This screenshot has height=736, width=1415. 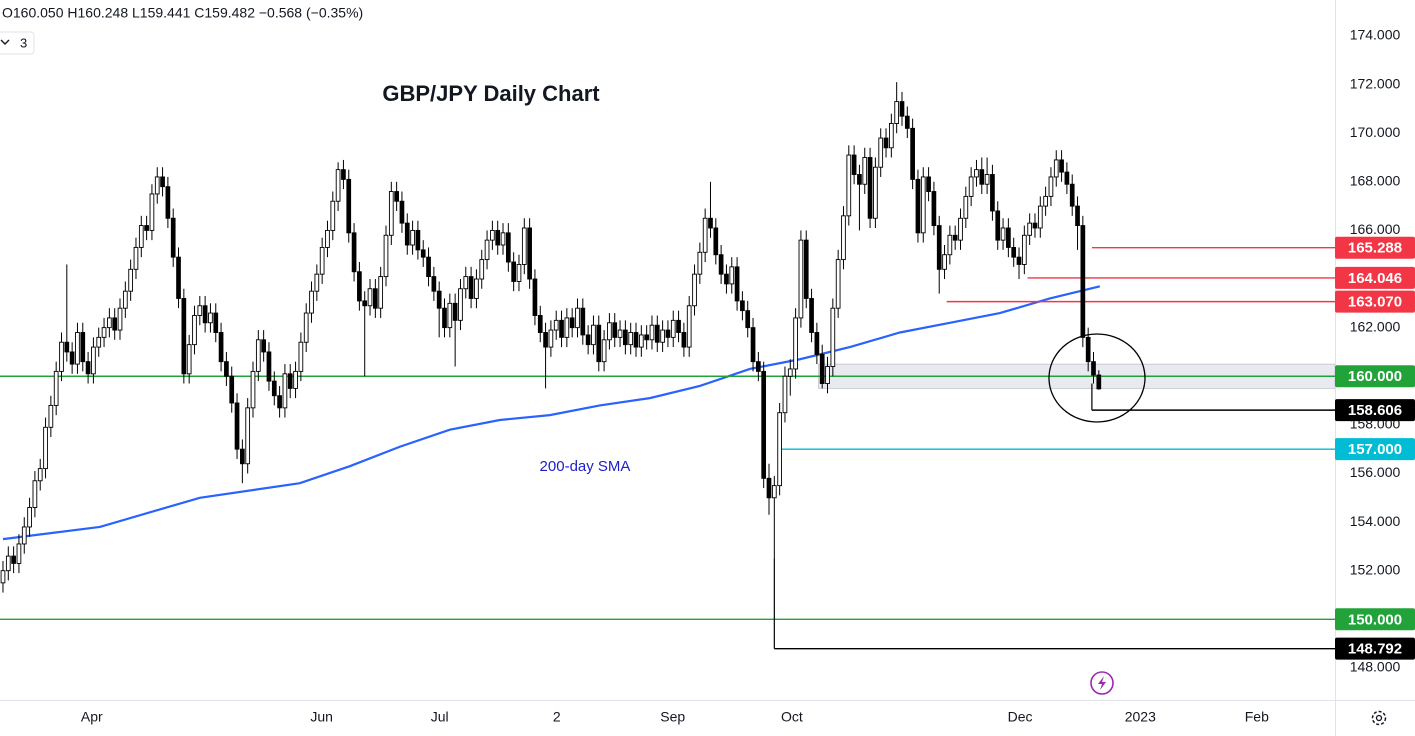 I want to click on x-tick-label: Apr, so click(x=92, y=717).